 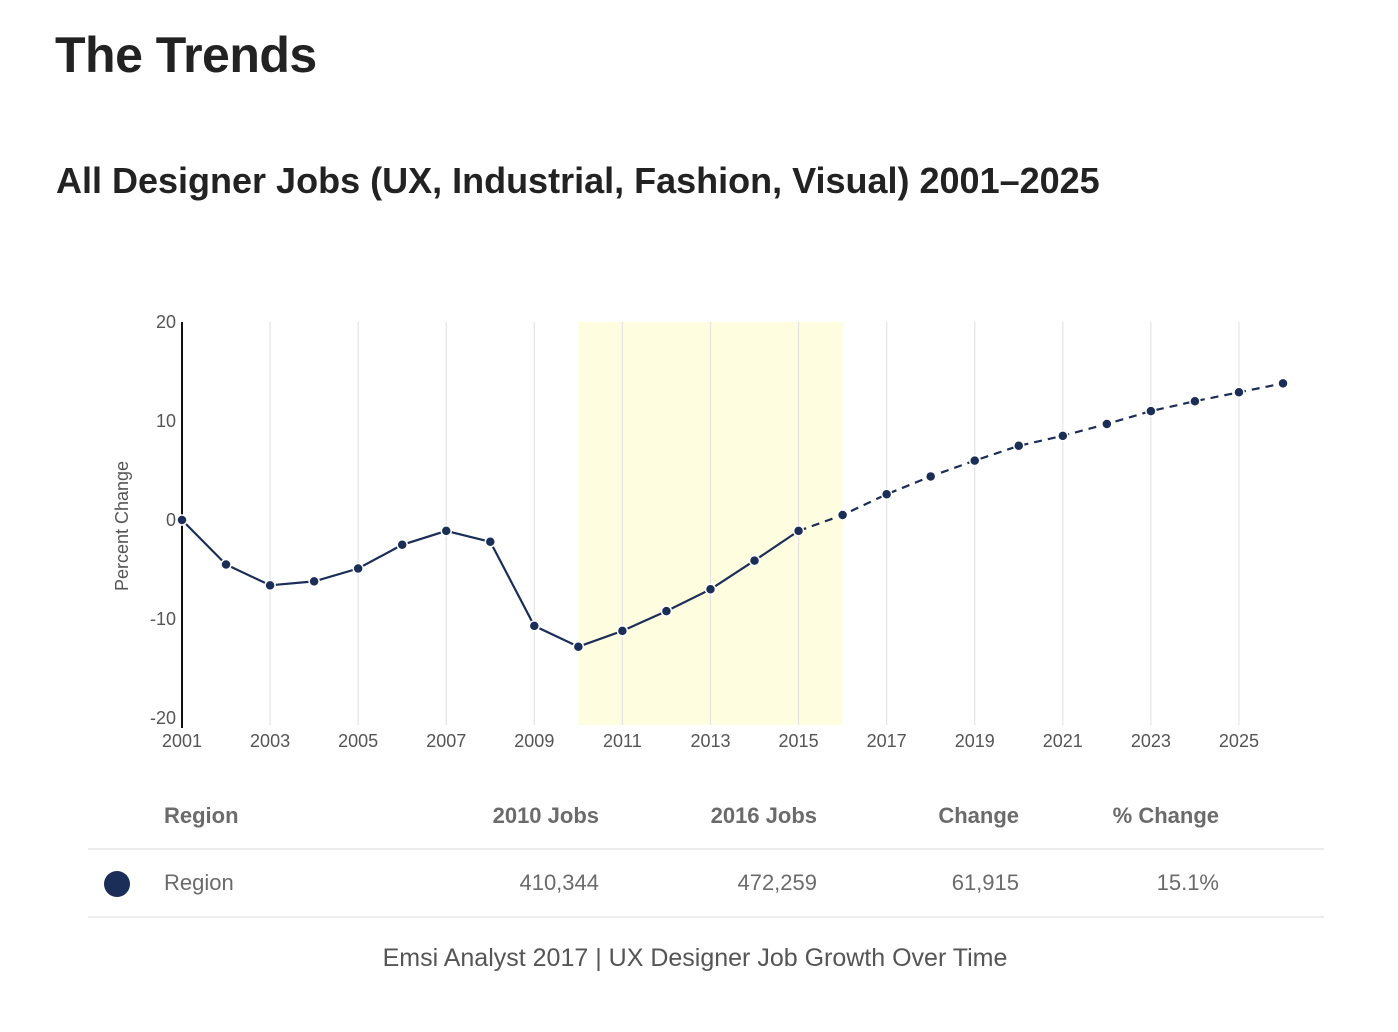 What do you see at coordinates (506, 883) in the screenshot?
I see `jobs-2010-cell: 410,344` at bounding box center [506, 883].